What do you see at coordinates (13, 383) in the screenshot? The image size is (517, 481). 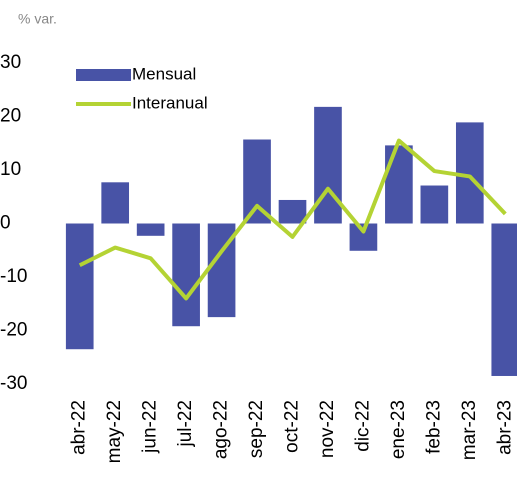 I see `y-tick-label: -30` at bounding box center [13, 383].